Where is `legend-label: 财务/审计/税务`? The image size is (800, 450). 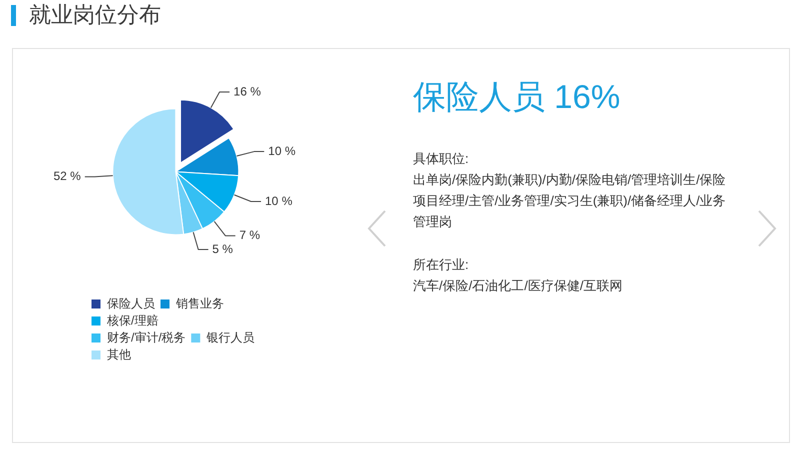 legend-label: 财务/审计/税务 is located at coordinates (146, 337).